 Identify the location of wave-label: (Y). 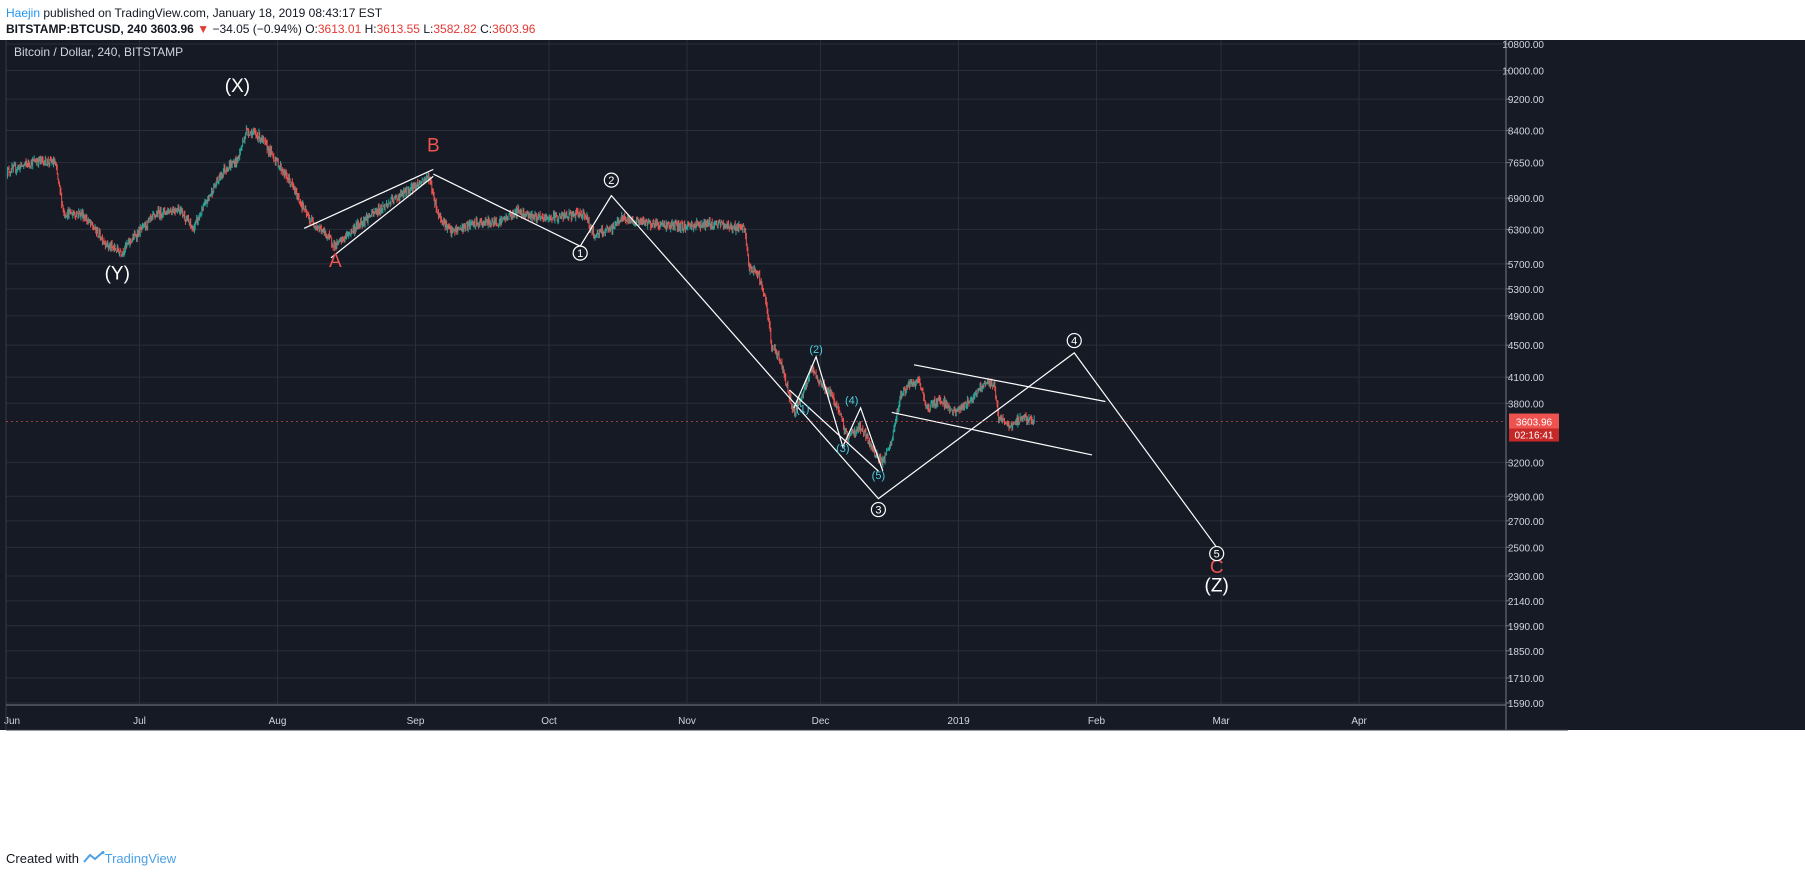
(117, 273).